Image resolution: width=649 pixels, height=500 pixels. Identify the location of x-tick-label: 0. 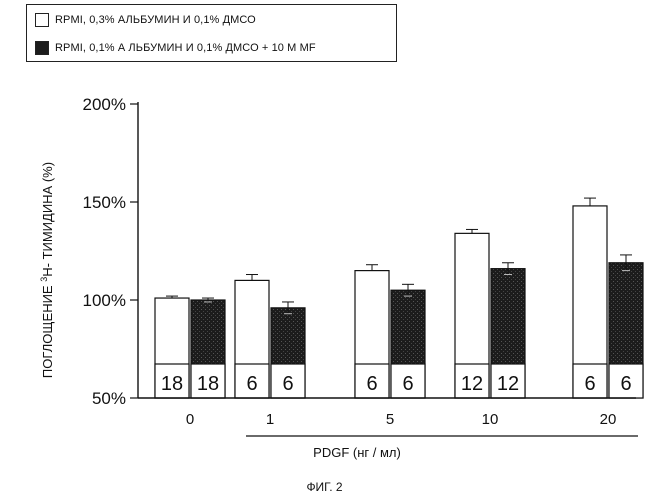
(190, 419).